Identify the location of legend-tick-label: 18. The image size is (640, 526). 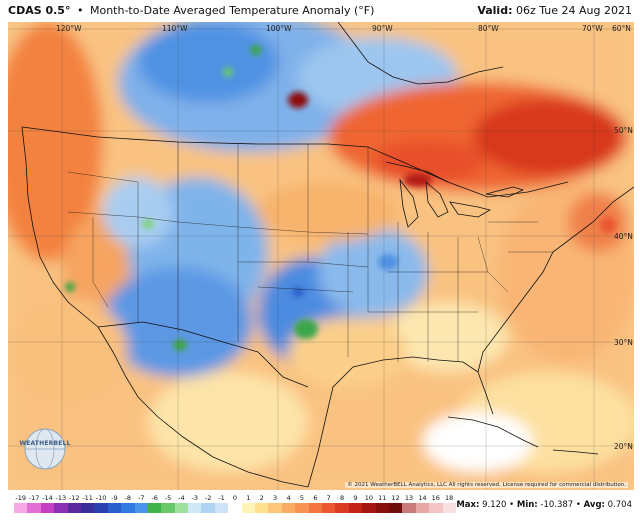
(449, 498).